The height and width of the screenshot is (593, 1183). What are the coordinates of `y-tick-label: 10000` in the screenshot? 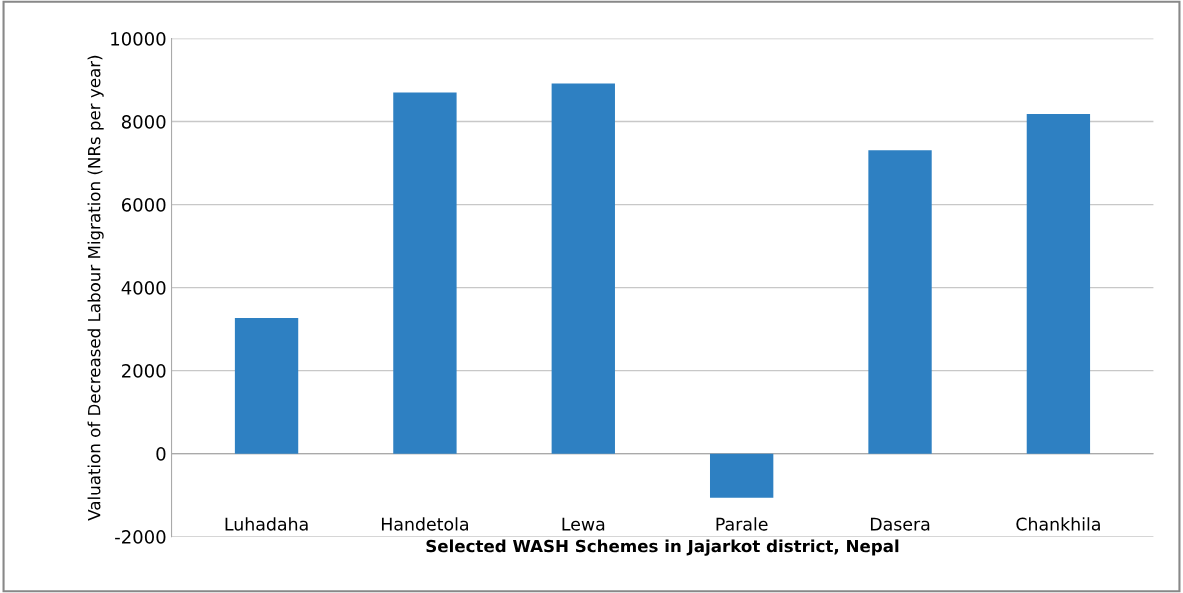 It's located at (138, 39).